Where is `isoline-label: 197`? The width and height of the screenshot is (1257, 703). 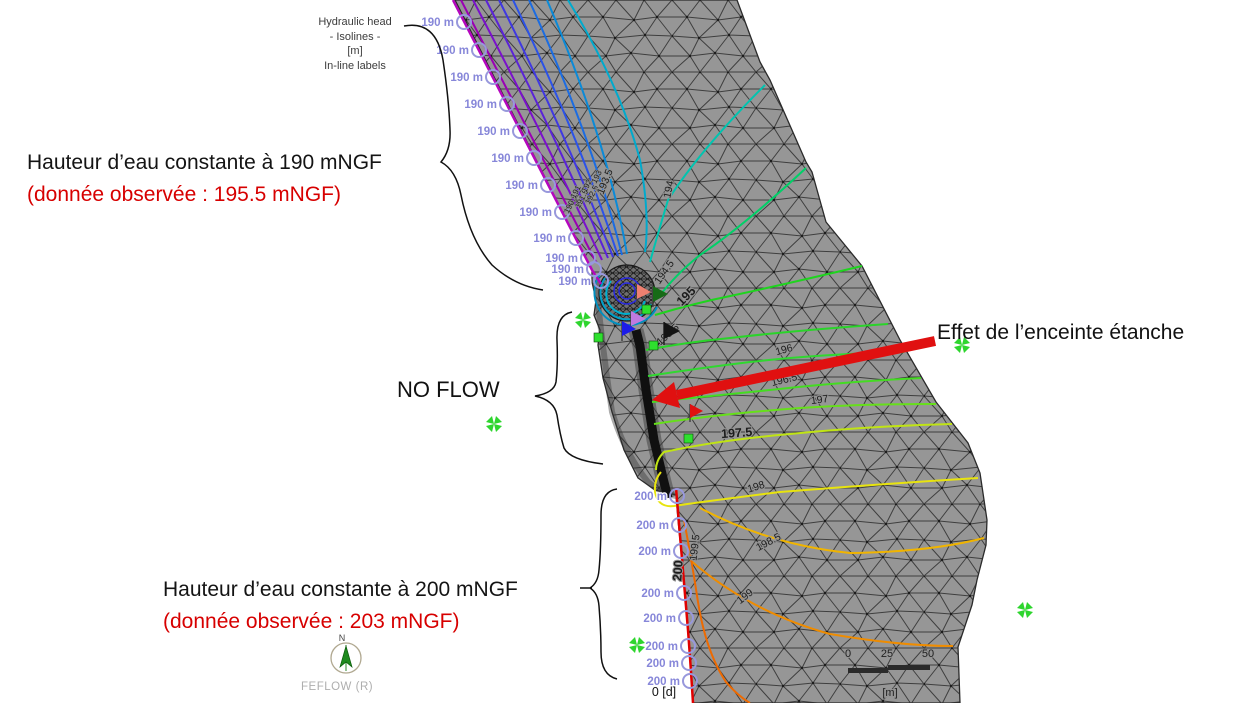 isoline-label: 197 is located at coordinates (819, 400).